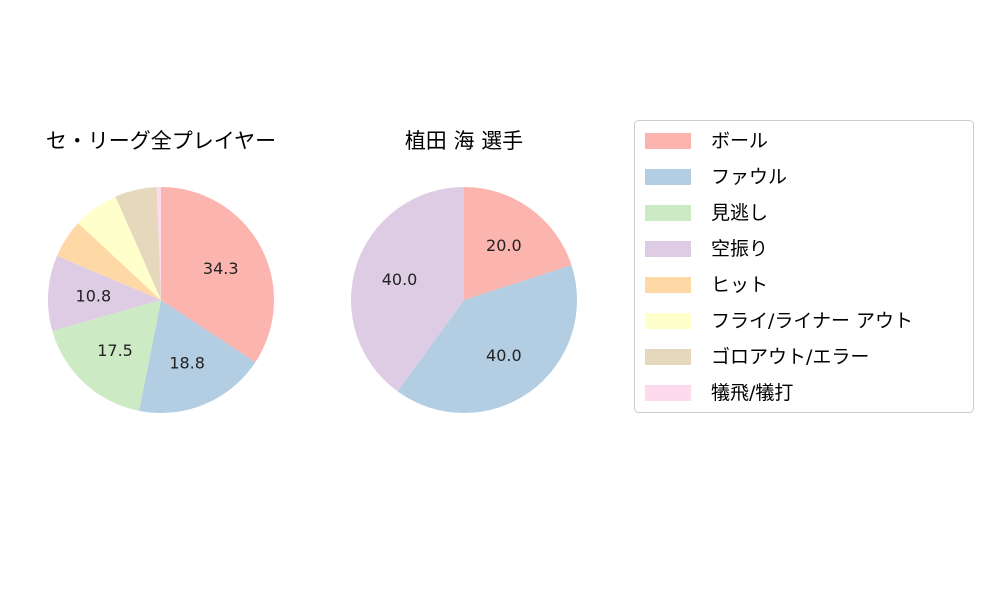 The width and height of the screenshot is (1000, 600). I want to click on pie-chart-player: 植田 海 選手 20.0 40.0 40.0, so click(464, 271).